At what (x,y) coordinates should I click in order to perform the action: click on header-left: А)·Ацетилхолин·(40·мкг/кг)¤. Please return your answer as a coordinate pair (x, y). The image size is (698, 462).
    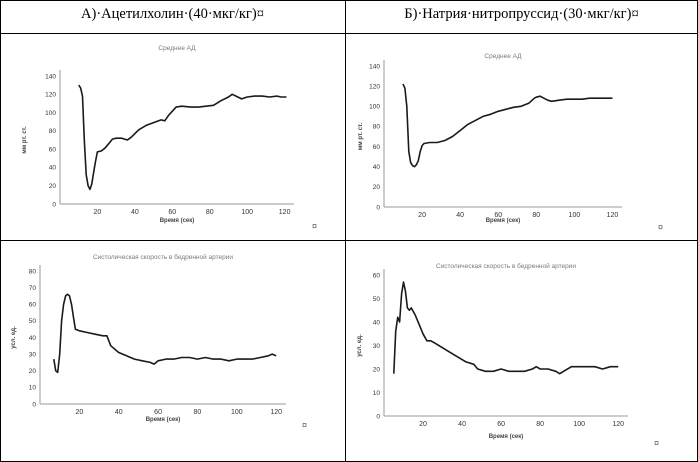
    Looking at the image, I should click on (172, 14).